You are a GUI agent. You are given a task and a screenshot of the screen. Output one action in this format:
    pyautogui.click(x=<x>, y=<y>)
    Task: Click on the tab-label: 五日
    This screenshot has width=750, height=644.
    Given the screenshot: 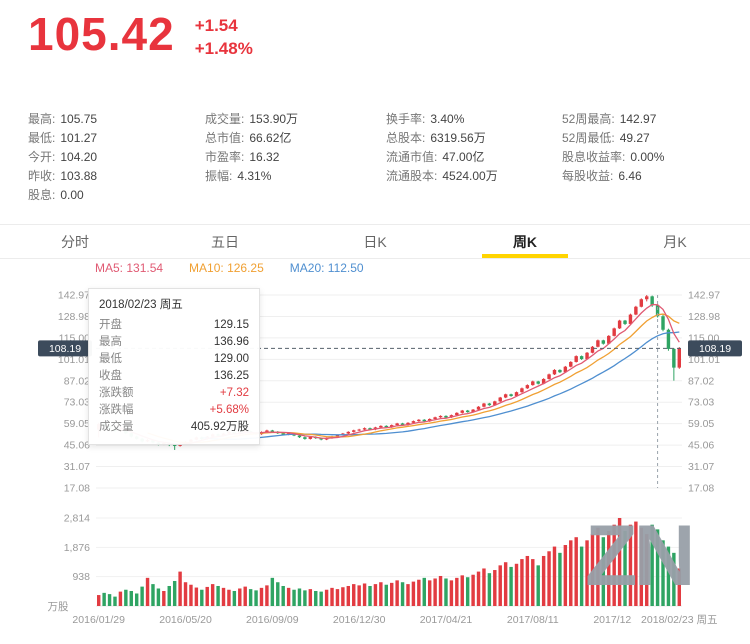 What is the action you would take?
    pyautogui.click(x=225, y=241)
    